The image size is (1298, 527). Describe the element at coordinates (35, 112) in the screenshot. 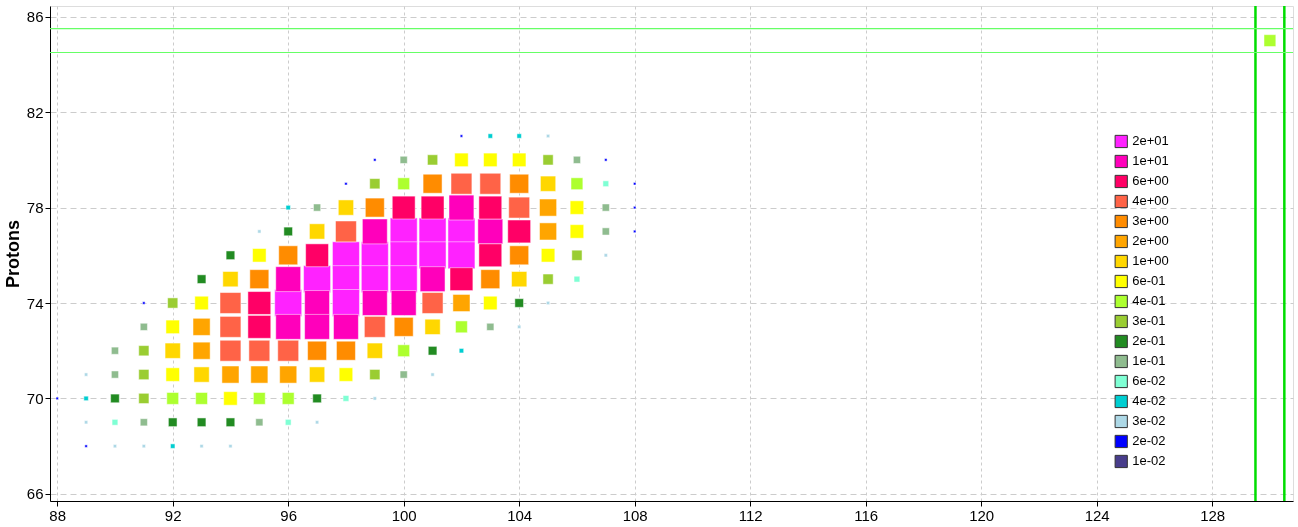

I see `y-tick-label: 82` at that location.